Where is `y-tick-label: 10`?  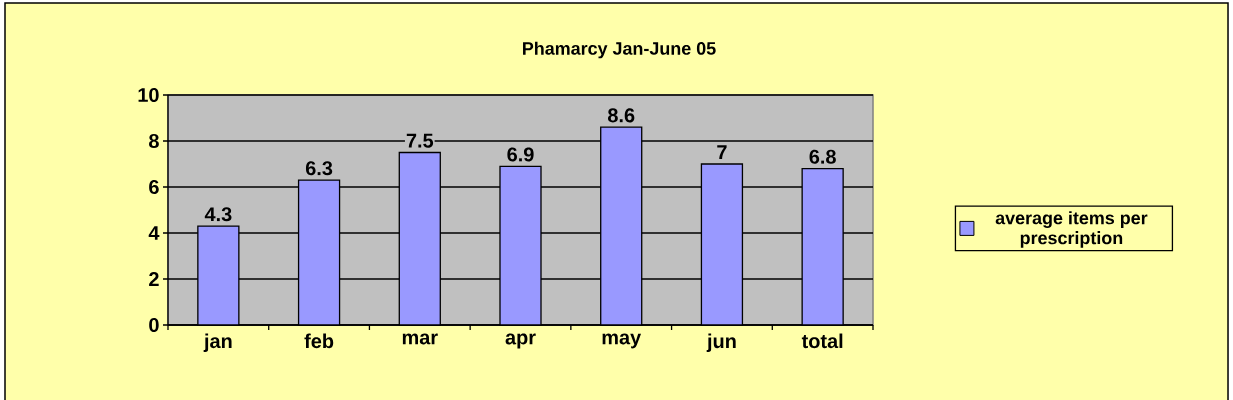 y-tick-label: 10 is located at coordinates (148, 95).